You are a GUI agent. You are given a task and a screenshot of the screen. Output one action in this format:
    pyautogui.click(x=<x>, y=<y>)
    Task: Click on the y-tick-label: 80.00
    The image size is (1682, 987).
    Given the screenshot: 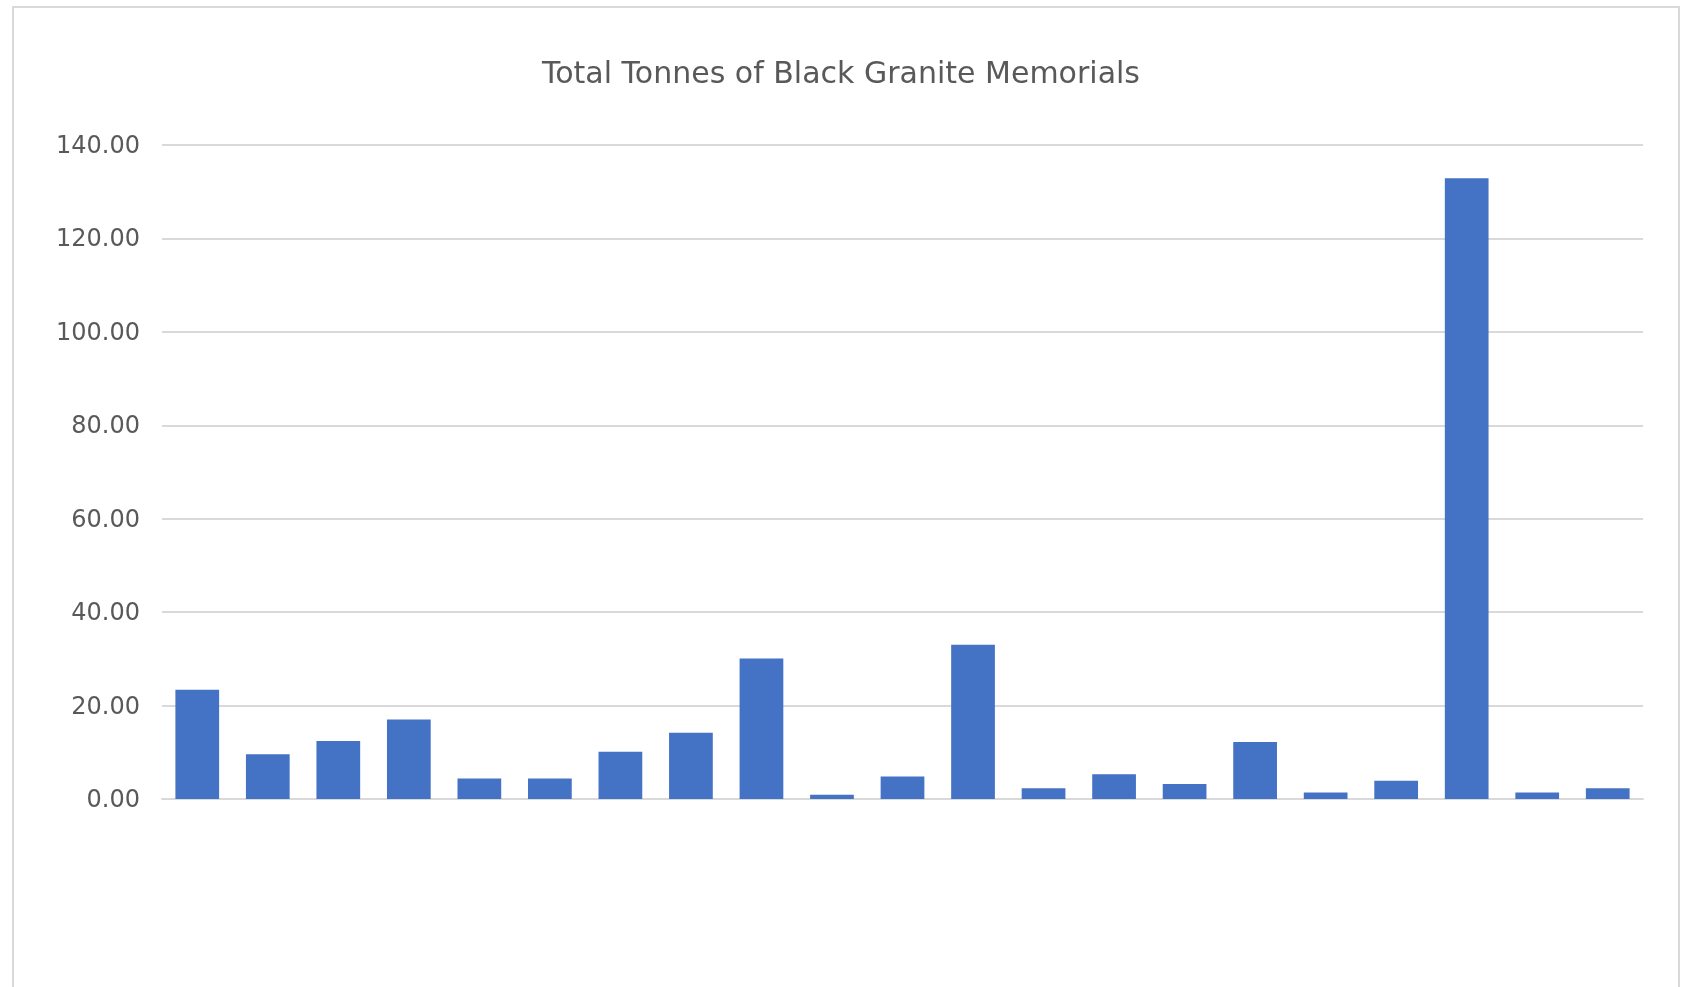 What is the action you would take?
    pyautogui.click(x=105, y=425)
    